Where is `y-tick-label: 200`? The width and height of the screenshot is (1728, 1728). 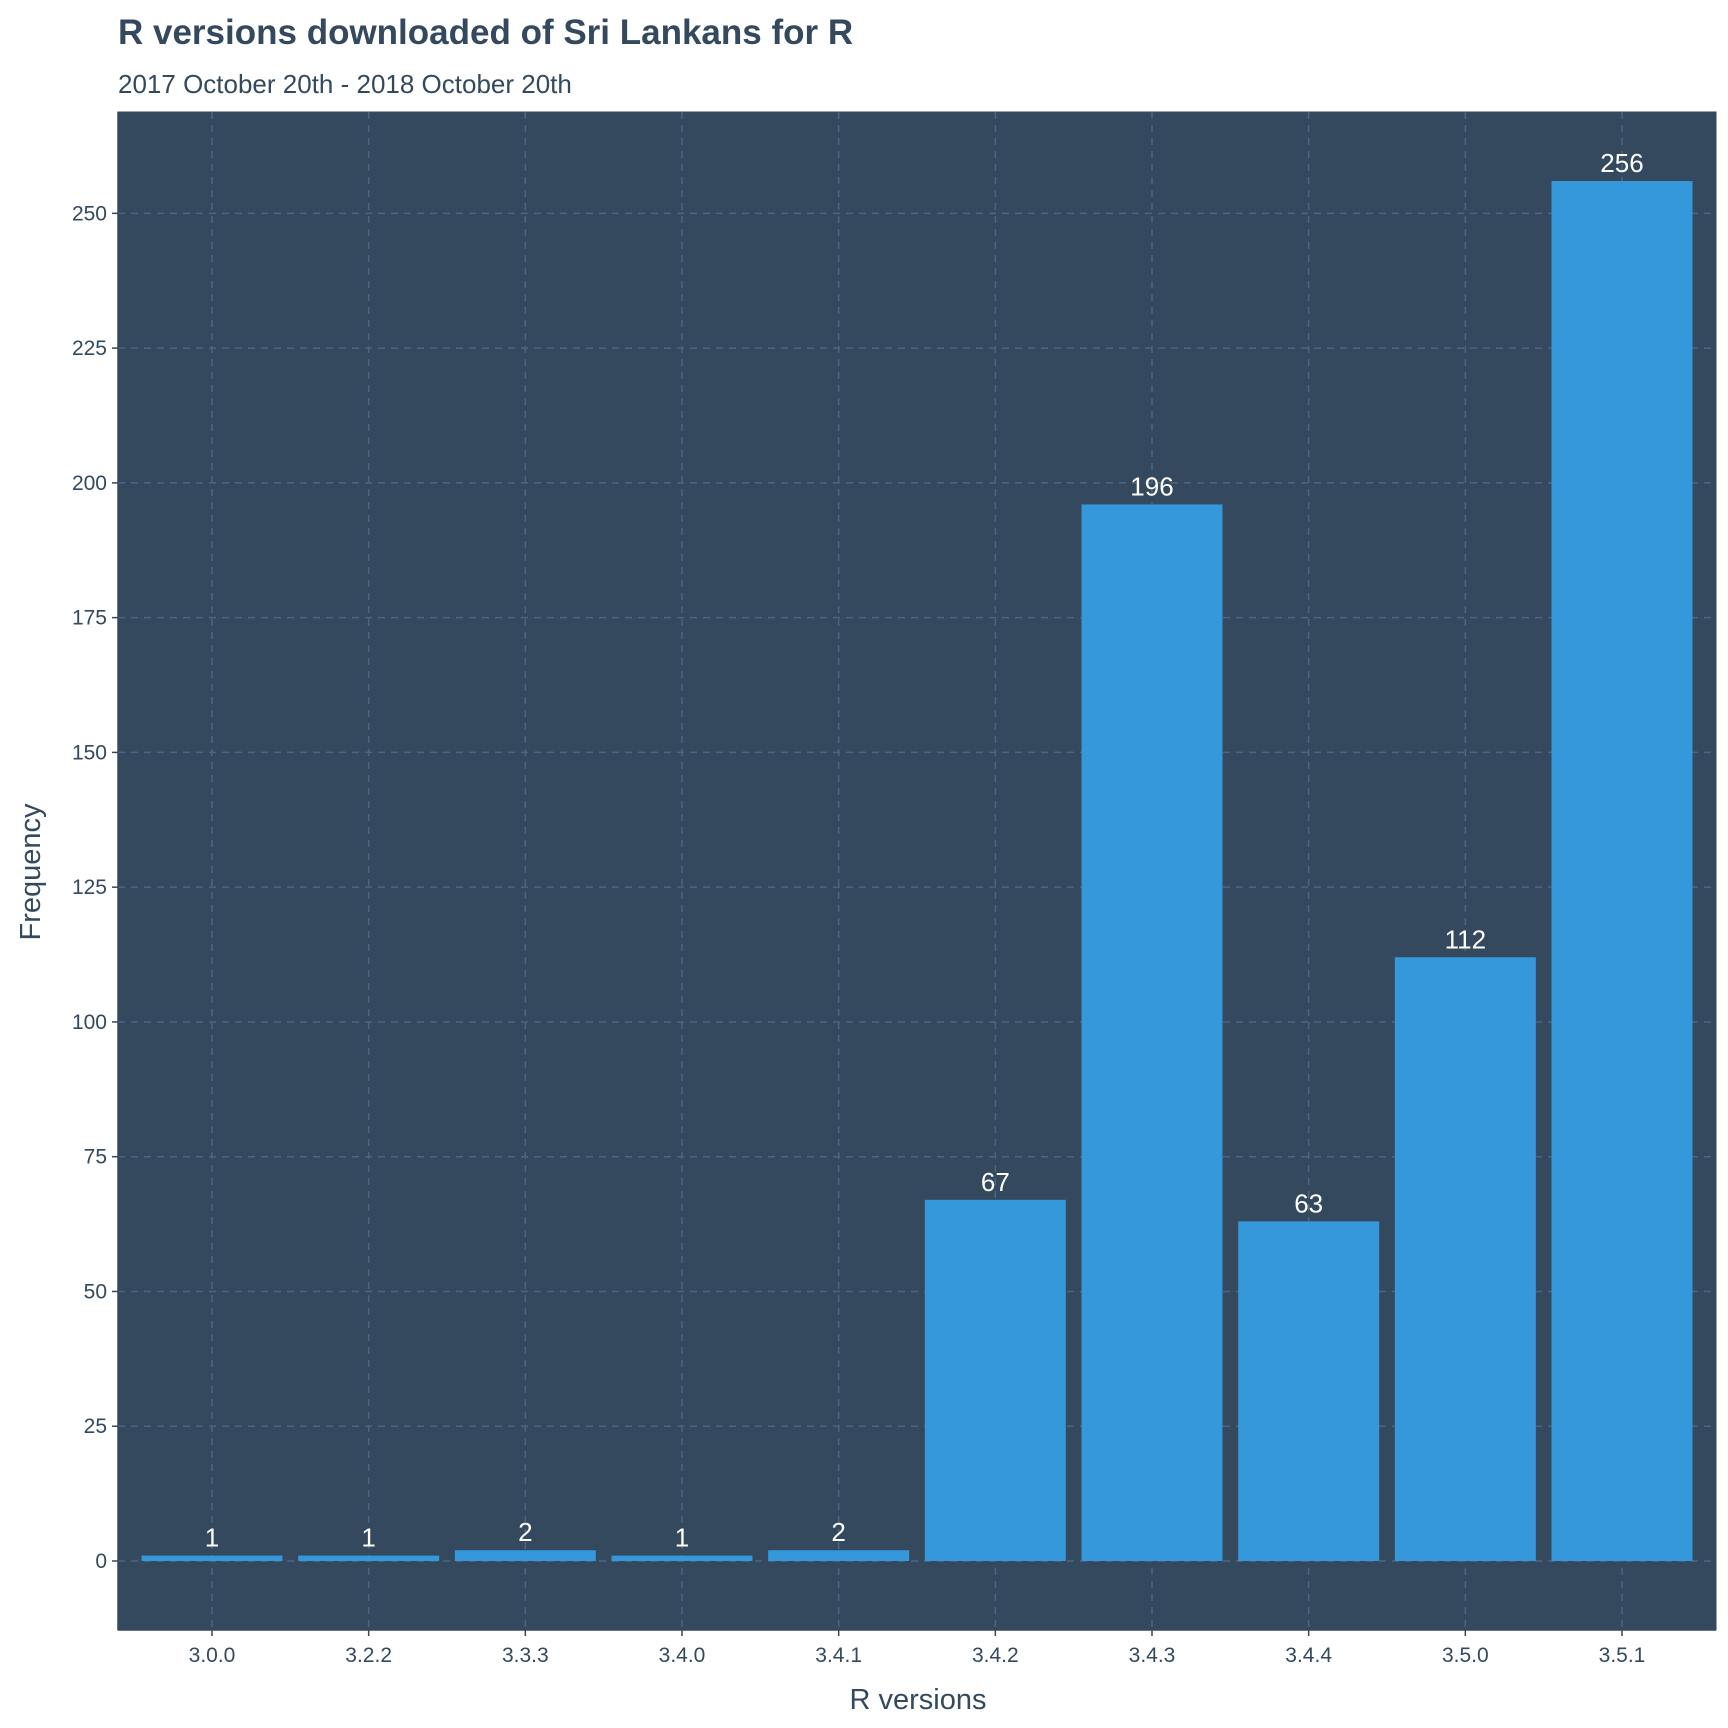
y-tick-label: 200 is located at coordinates (89, 483).